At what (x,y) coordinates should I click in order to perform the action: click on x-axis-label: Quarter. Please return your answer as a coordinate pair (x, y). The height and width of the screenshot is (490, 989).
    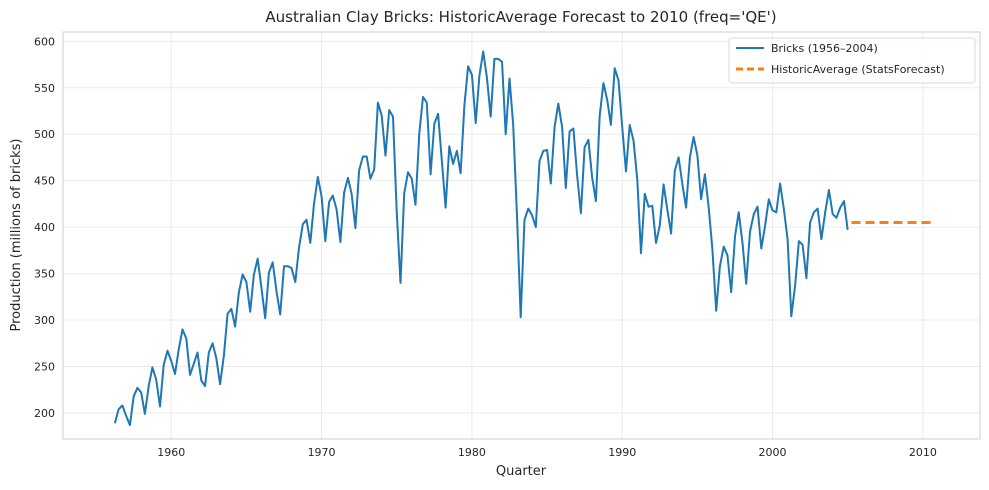
    Looking at the image, I should click on (521, 471).